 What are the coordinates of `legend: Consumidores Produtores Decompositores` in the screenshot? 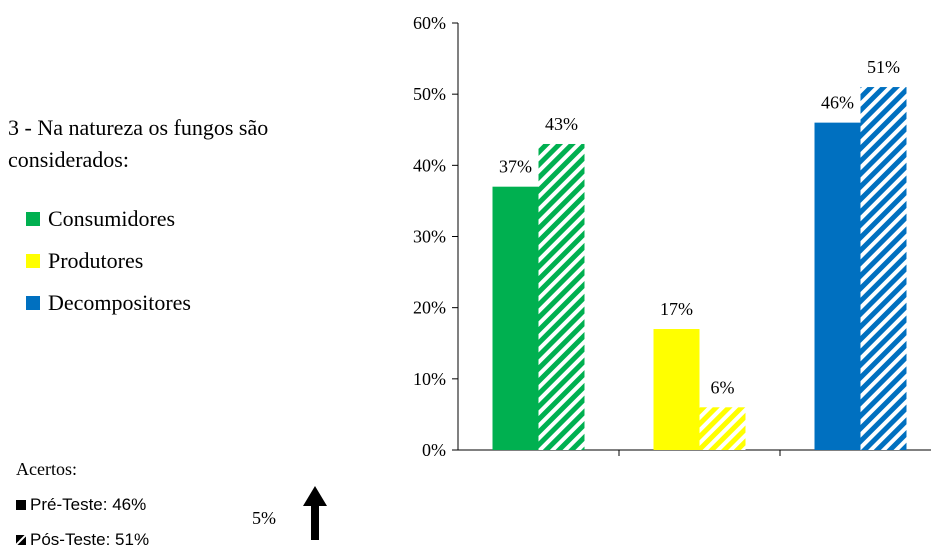 It's located at (108, 261).